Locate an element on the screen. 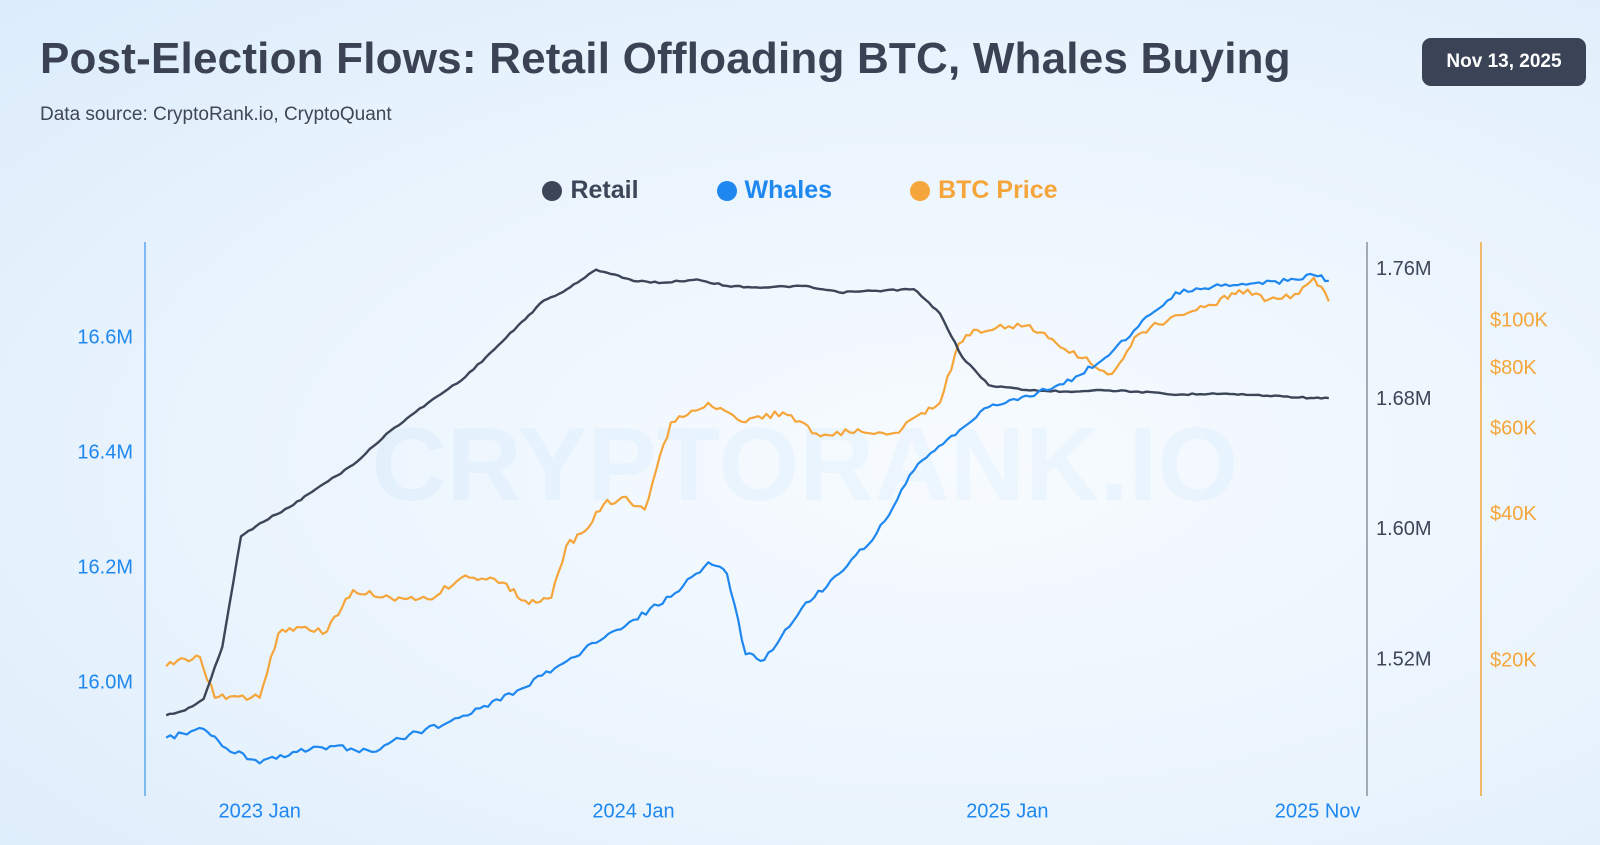 The image size is (1600, 845). legend-item-whales: Whales is located at coordinates (774, 190).